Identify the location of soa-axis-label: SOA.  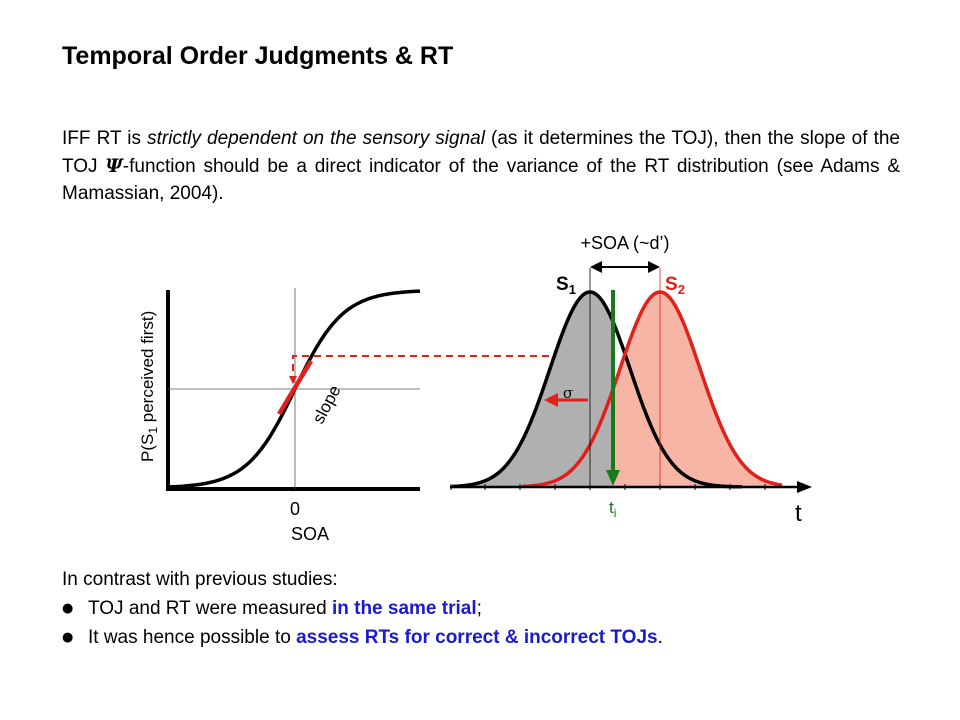
(310, 534).